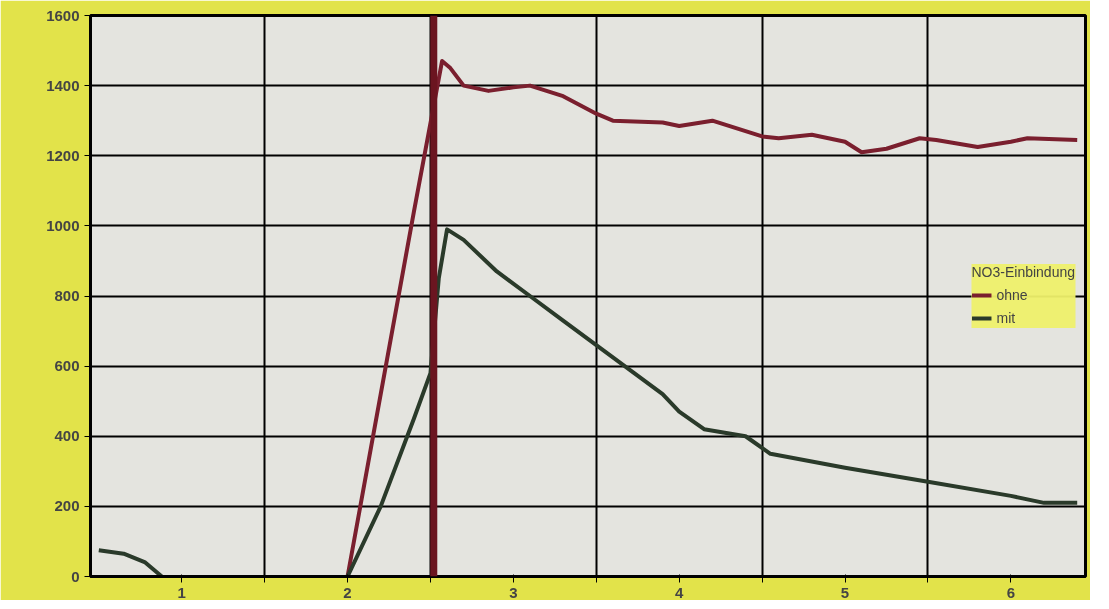 The width and height of the screenshot is (1109, 609). I want to click on x-tick-label: 4, so click(680, 592).